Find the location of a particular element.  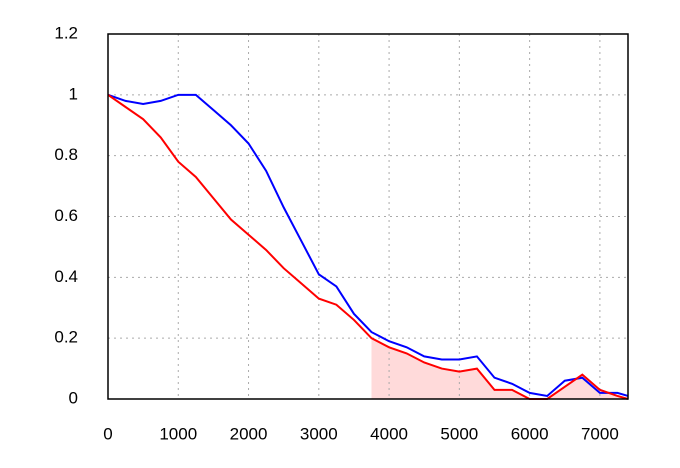

y-tick-label: 0.4 is located at coordinates (66, 276).